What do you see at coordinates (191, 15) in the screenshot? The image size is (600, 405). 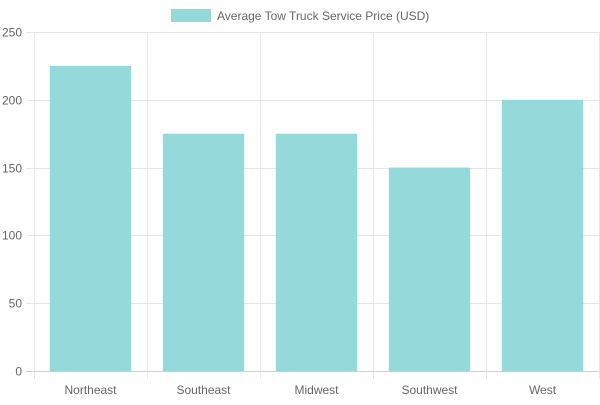 I see `legend-swatch` at bounding box center [191, 15].